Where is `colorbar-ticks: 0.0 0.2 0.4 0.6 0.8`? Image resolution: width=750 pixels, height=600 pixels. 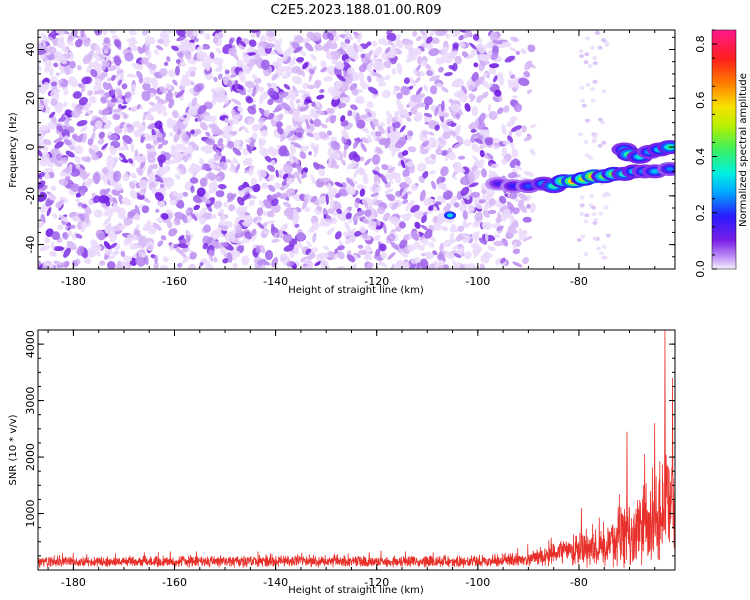 colorbar-ticks: 0.0 0.2 0.4 0.6 0.8 is located at coordinates (705, 153).